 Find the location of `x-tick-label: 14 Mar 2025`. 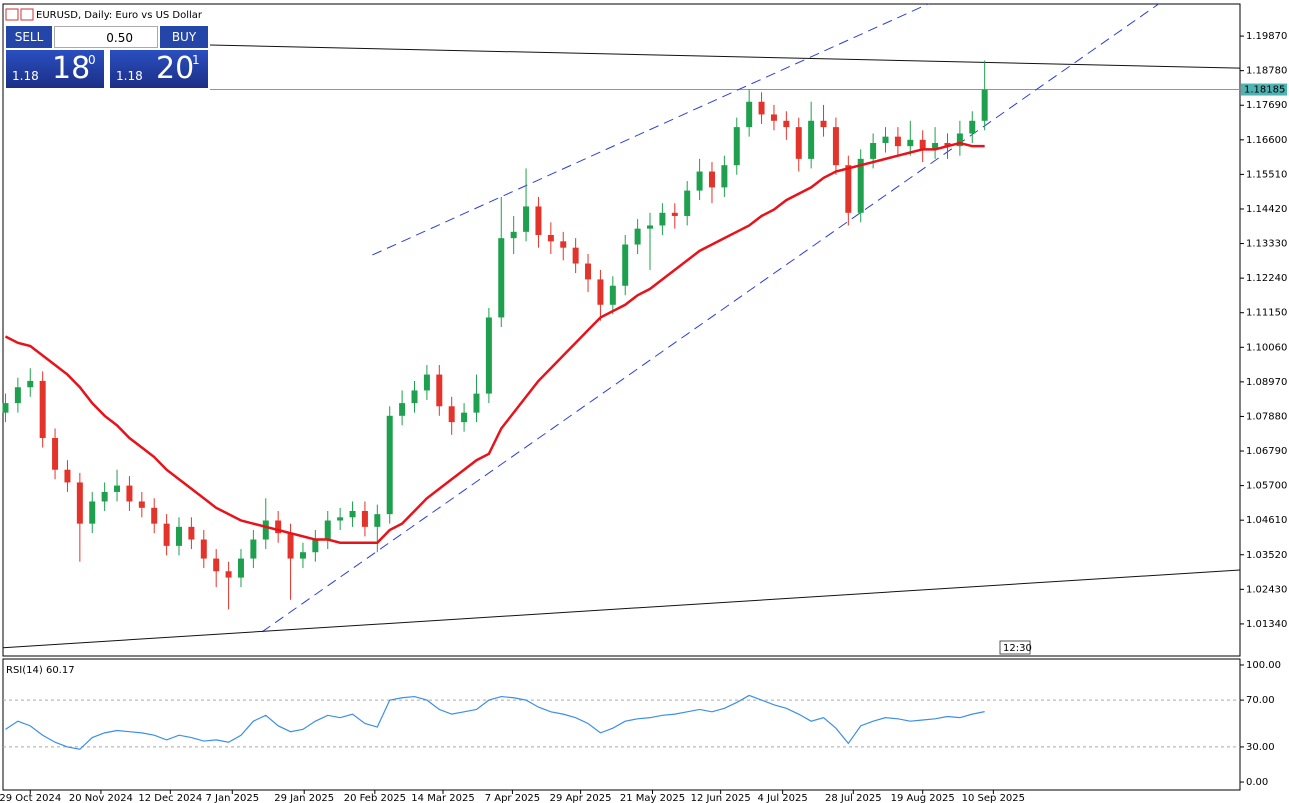

x-tick-label: 14 Mar 2025 is located at coordinates (442, 798).